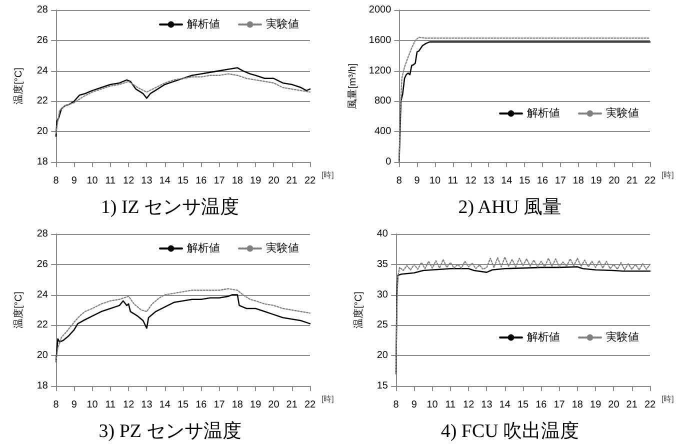 The height and width of the screenshot is (448, 680). Describe the element at coordinates (353, 86) in the screenshot. I see `y-axis-title: 風量[m³/h]` at that location.